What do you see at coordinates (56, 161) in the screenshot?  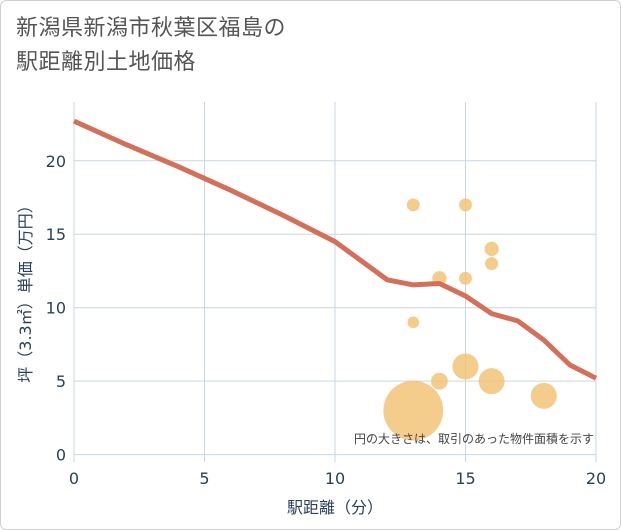 I see `y-tick-label: 20` at bounding box center [56, 161].